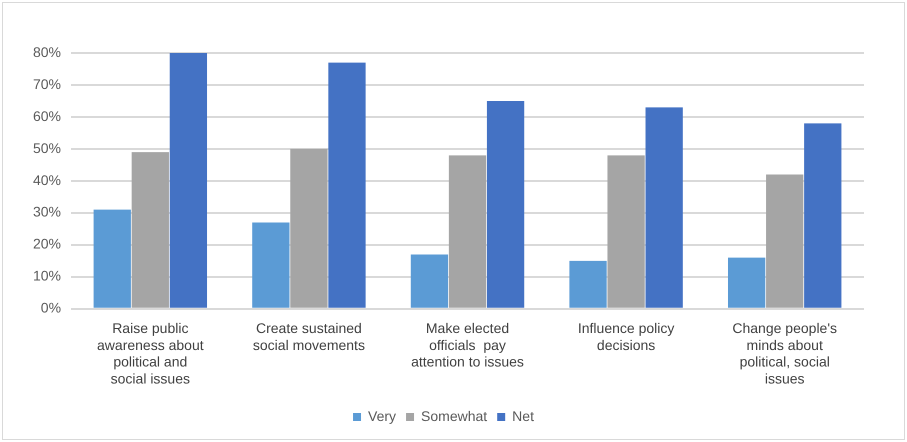  What do you see at coordinates (47, 148) in the screenshot?
I see `y-tick-label: 50%` at bounding box center [47, 148].